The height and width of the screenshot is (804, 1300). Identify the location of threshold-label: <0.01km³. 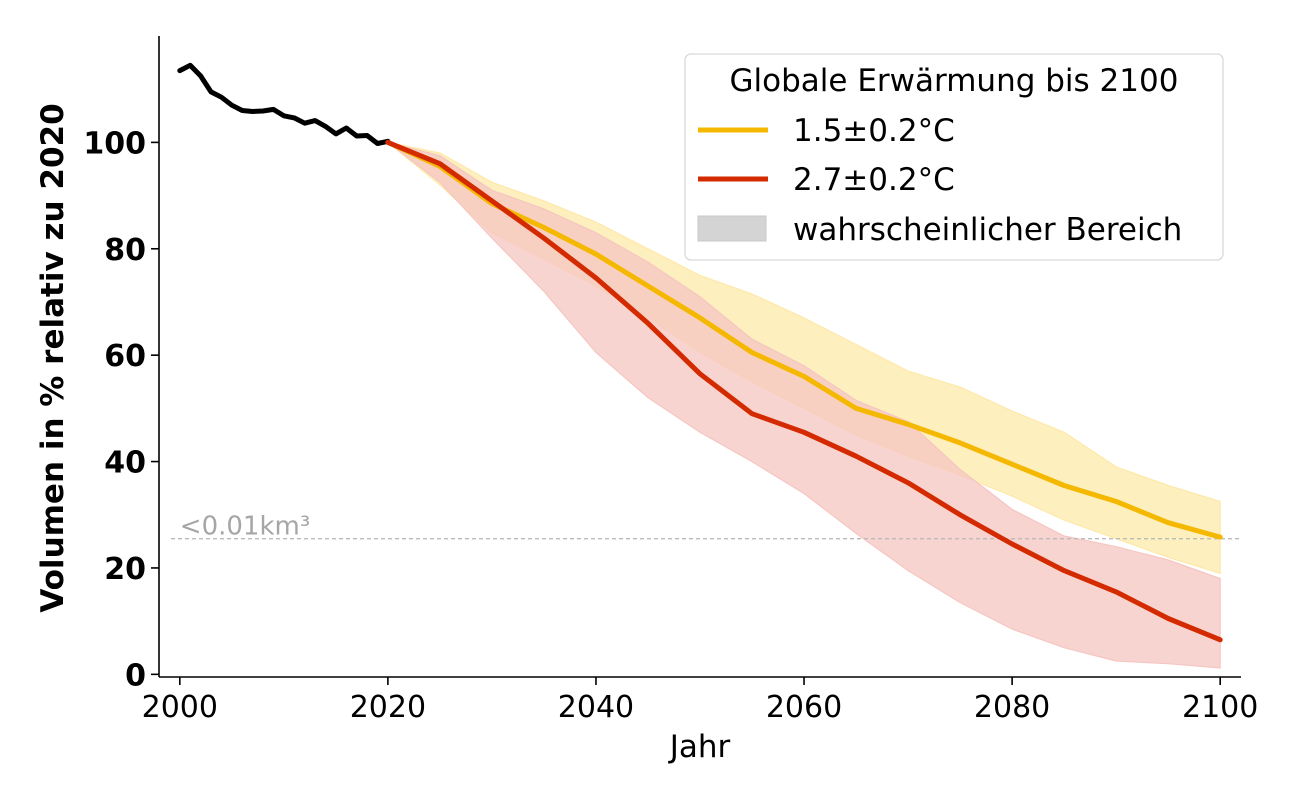
(245, 527).